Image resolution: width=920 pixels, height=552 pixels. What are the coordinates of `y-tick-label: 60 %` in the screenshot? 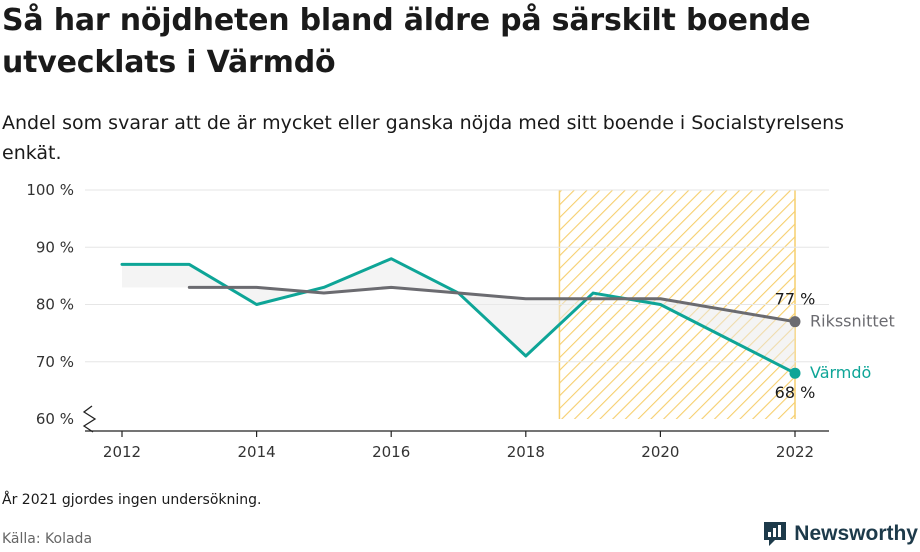 It's located at (55, 419).